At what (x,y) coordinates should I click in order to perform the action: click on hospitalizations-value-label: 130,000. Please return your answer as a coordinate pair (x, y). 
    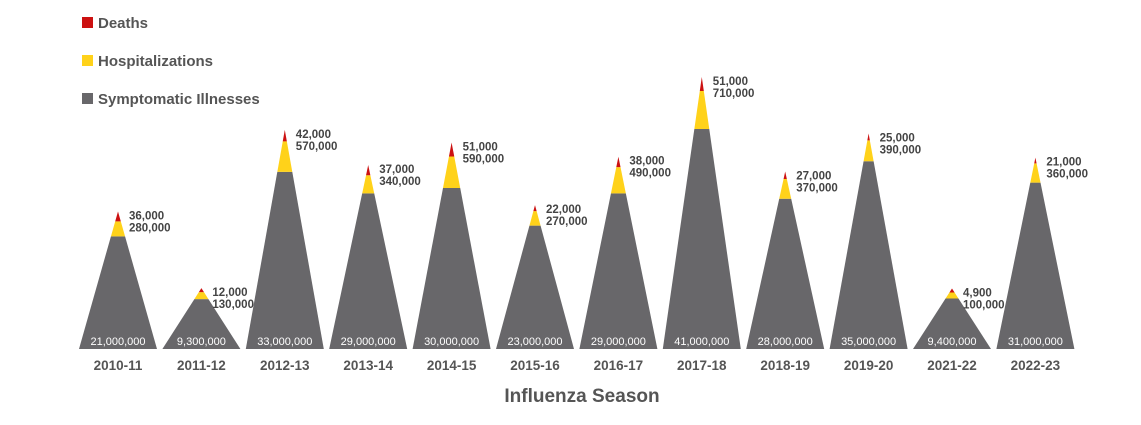
    Looking at the image, I should click on (233, 305).